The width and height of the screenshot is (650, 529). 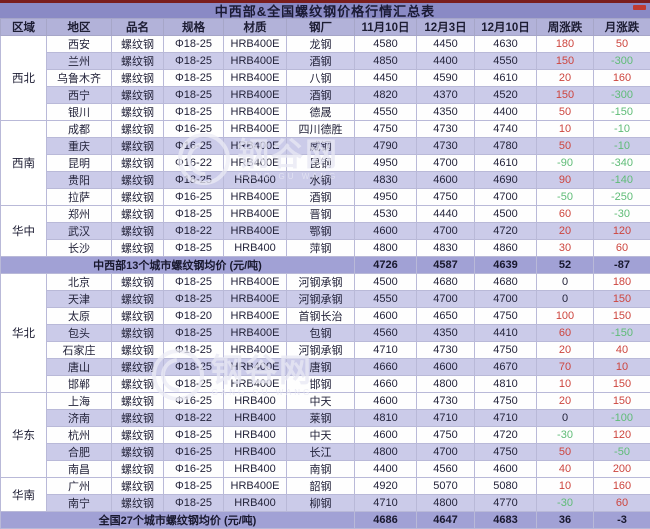 What do you see at coordinates (506, 520) in the screenshot?
I see `cell-price-dec10: 4683` at bounding box center [506, 520].